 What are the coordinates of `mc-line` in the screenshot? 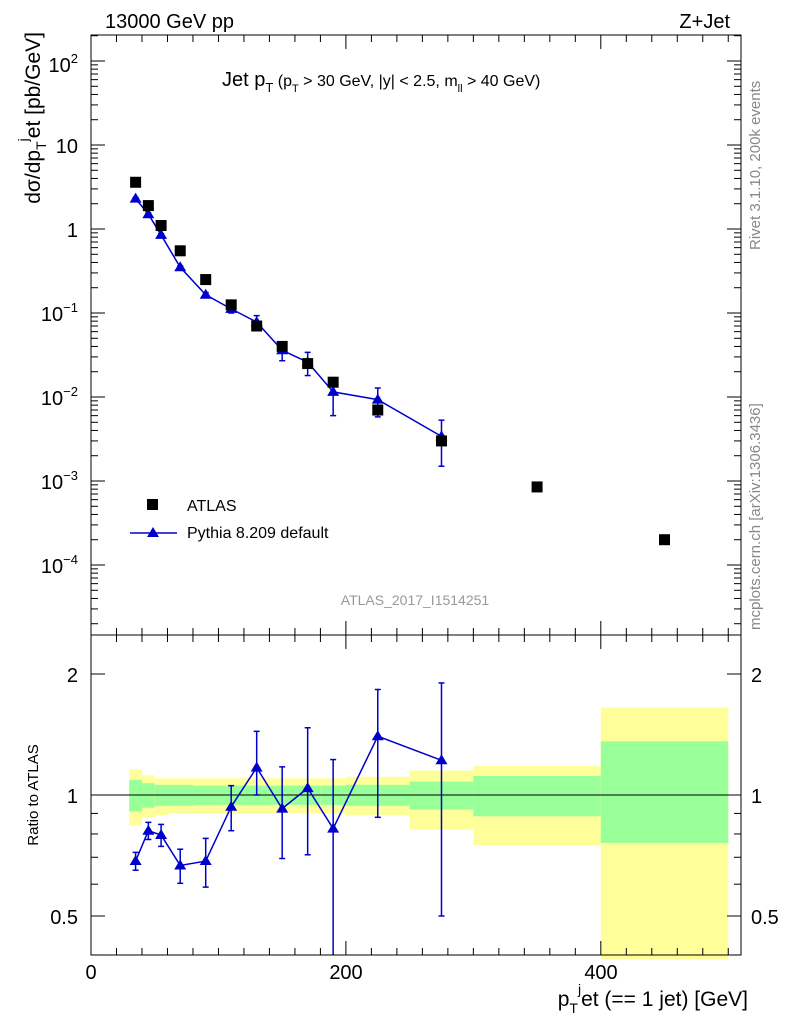 It's located at (288, 318).